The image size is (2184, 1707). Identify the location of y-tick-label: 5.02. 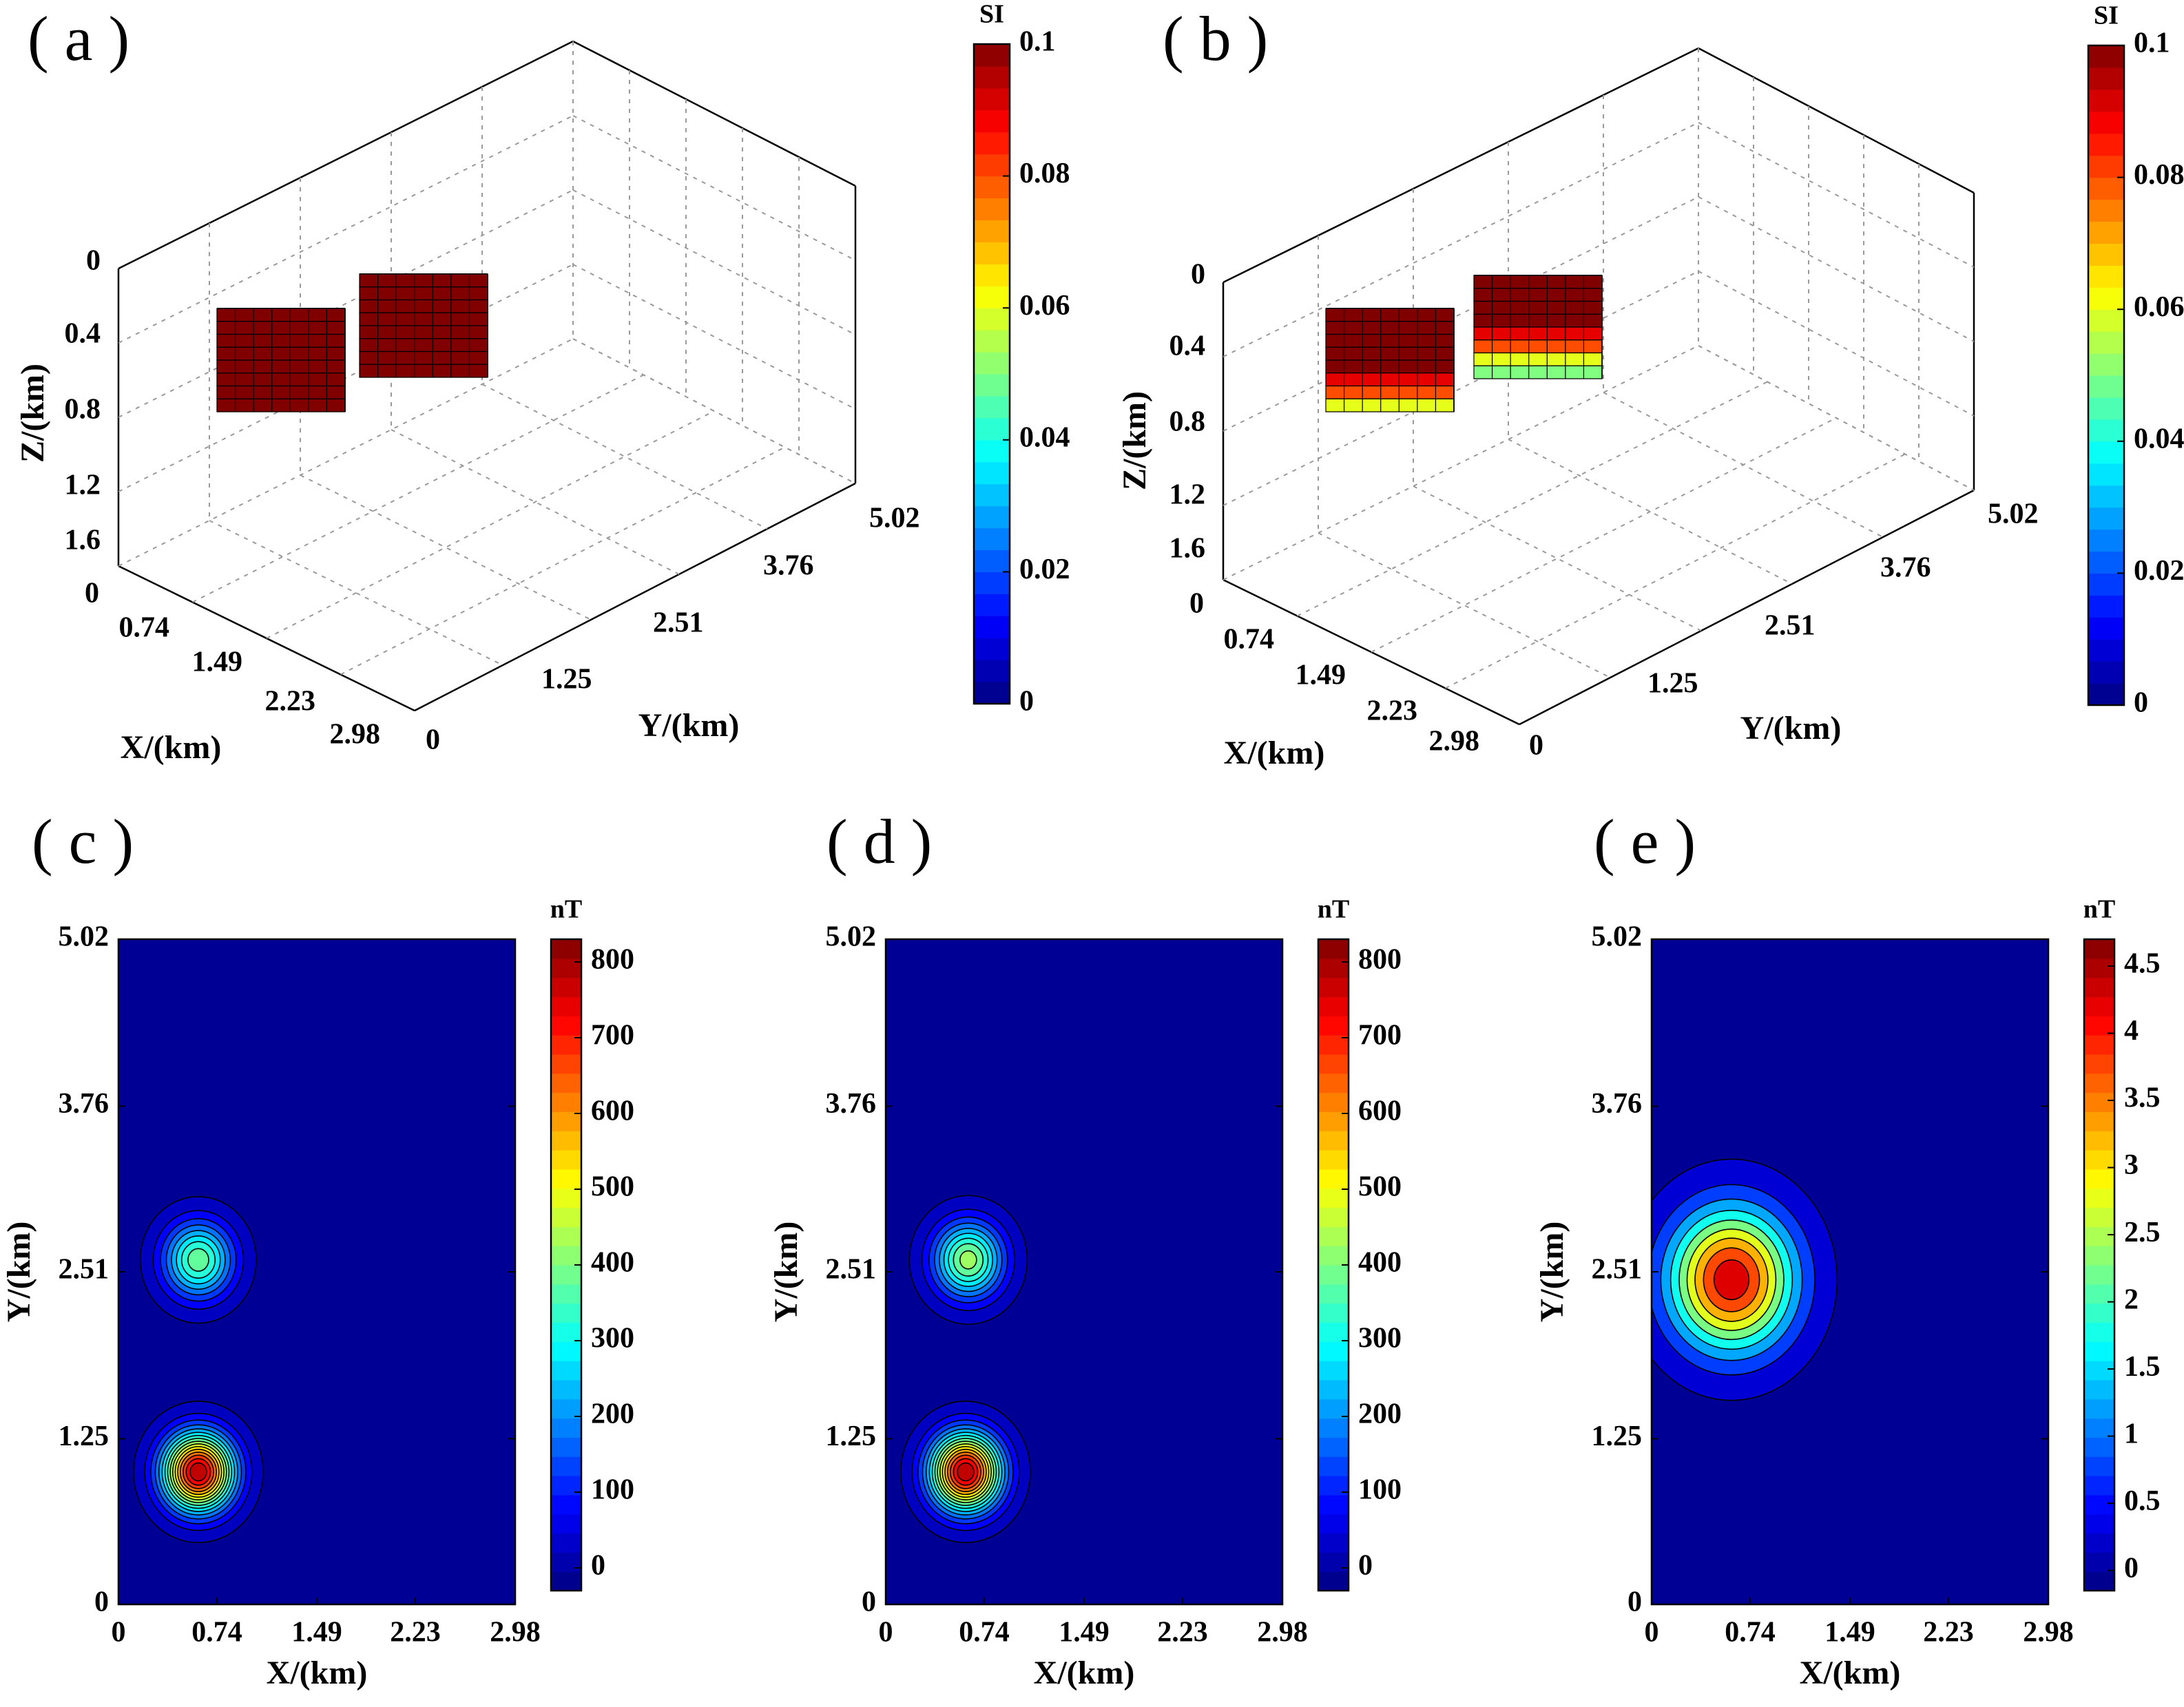
(1617, 937).